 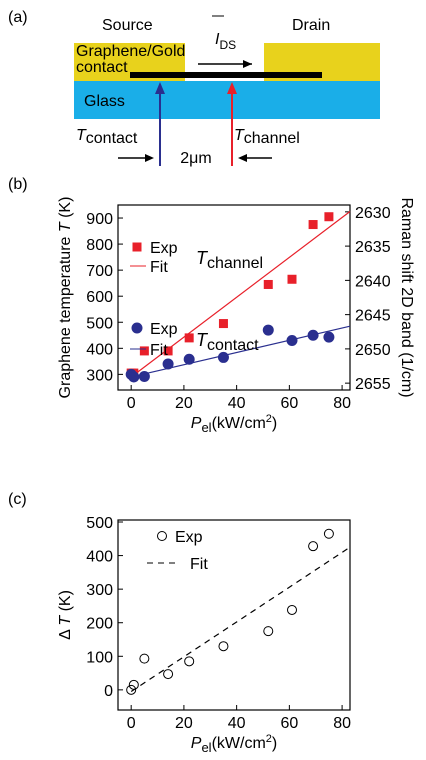 I want to click on graphene, so click(x=226, y=75).